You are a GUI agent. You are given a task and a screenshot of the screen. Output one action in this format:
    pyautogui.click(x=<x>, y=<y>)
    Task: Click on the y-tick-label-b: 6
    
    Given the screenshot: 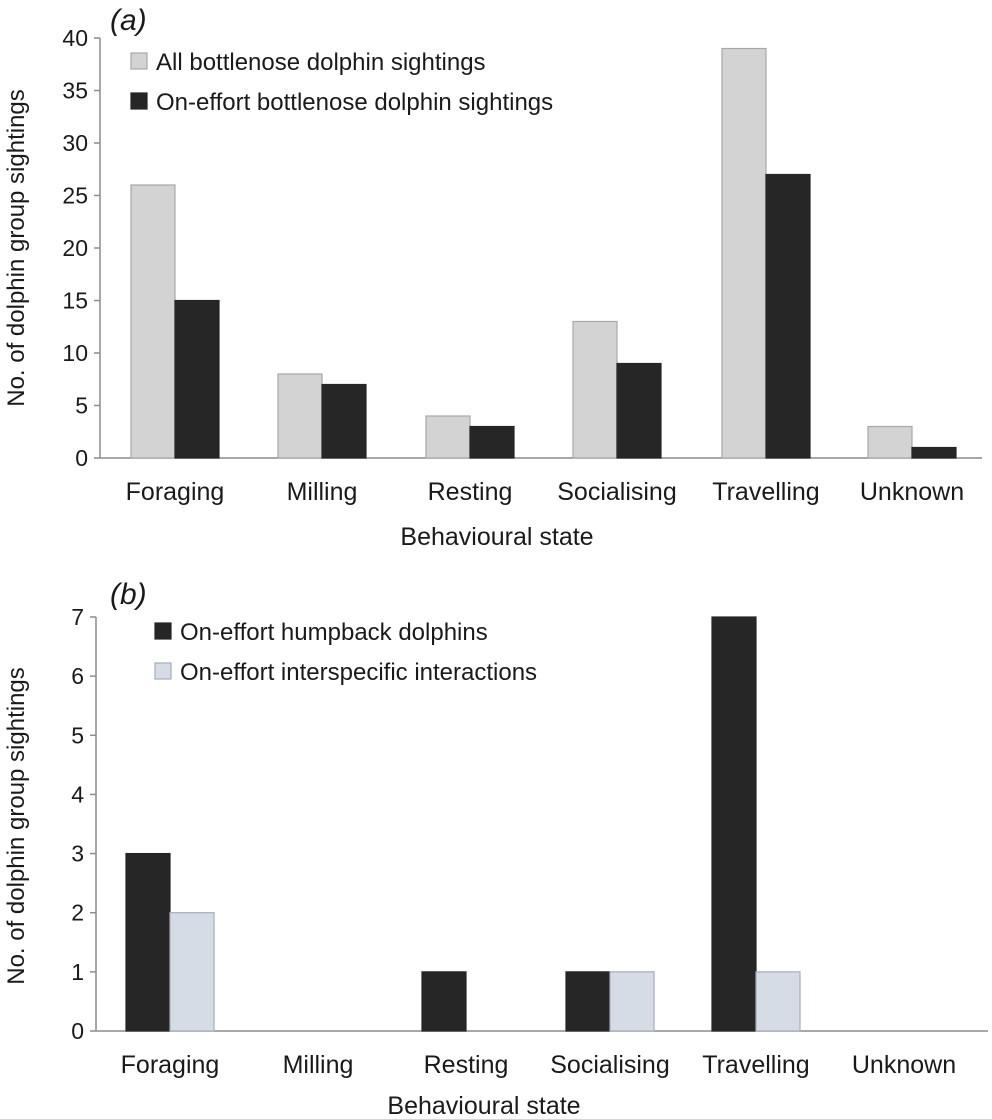 What is the action you would take?
    pyautogui.click(x=77, y=676)
    